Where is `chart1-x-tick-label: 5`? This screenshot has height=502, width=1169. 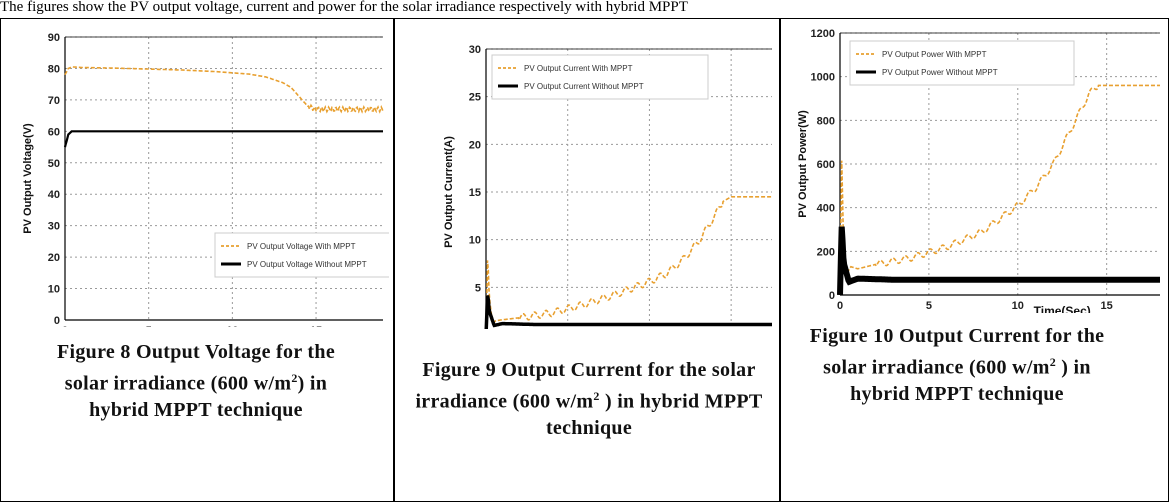
chart1-x-tick-label: 5 is located at coordinates (149, 326).